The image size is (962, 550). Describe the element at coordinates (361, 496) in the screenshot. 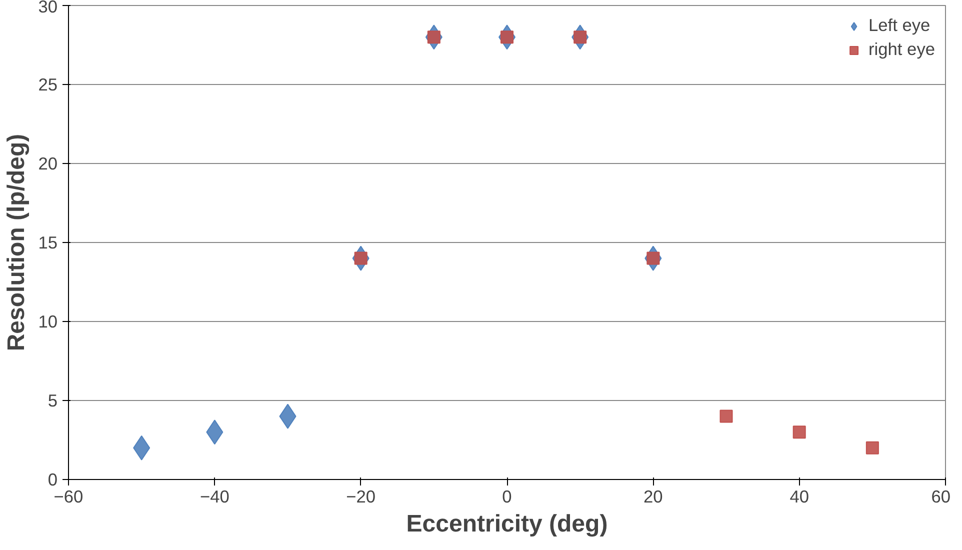

I see `x-tick-label: −20` at that location.